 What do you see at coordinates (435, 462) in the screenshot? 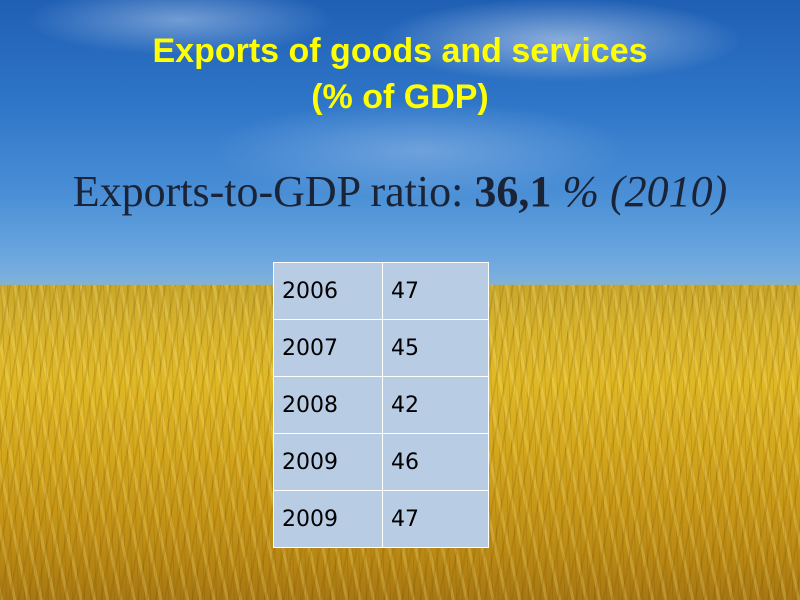
I see `value-cell: 46` at bounding box center [435, 462].